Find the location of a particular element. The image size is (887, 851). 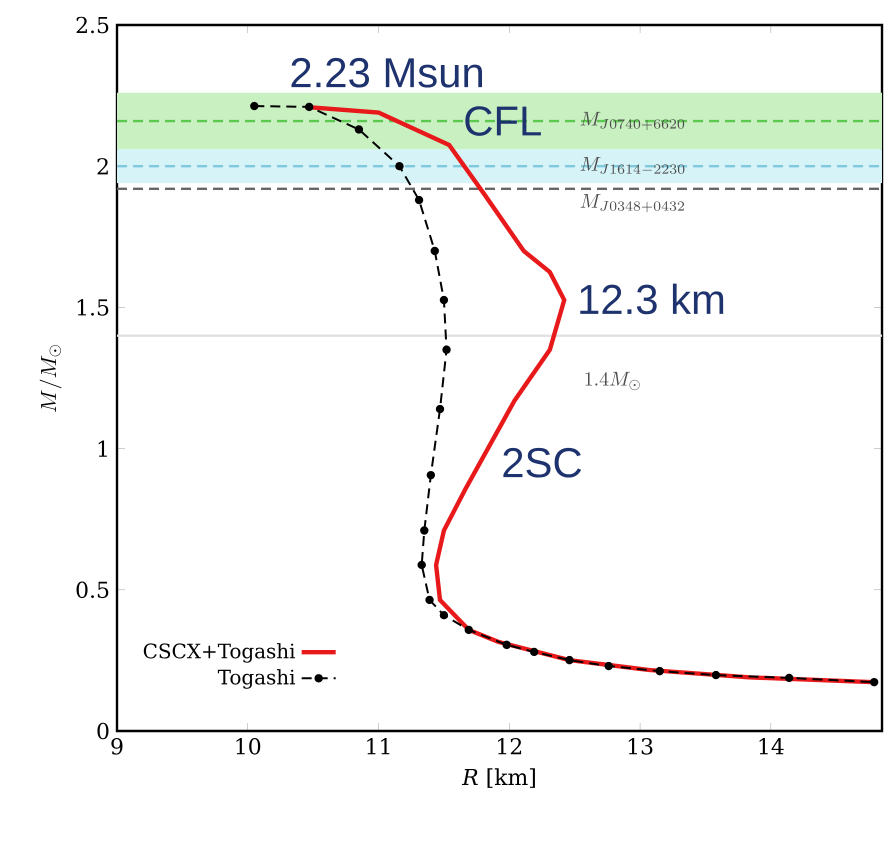

x-tick-label: 10 is located at coordinates (248, 746).